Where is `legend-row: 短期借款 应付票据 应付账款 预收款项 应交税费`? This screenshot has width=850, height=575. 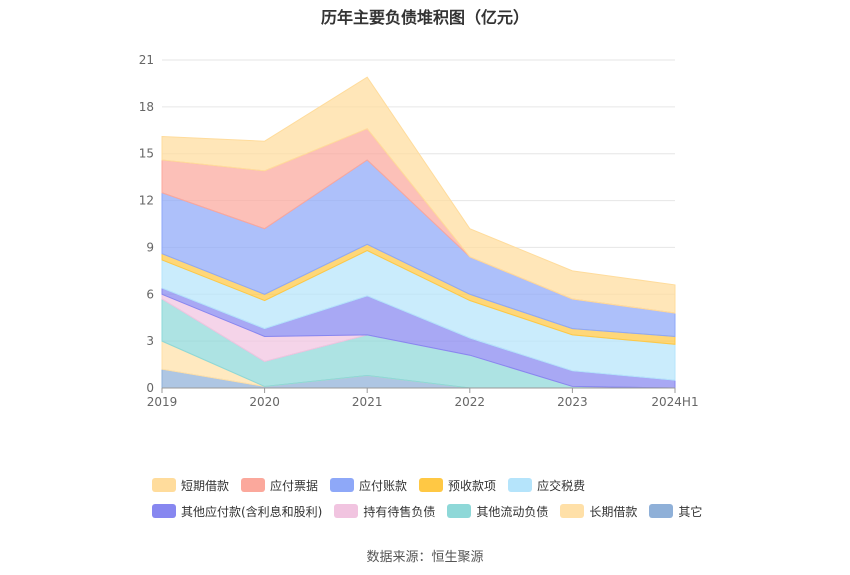
legend-row: 短期借款 应付票据 应付账款 预收款项 应交税费 is located at coordinates (462, 485).